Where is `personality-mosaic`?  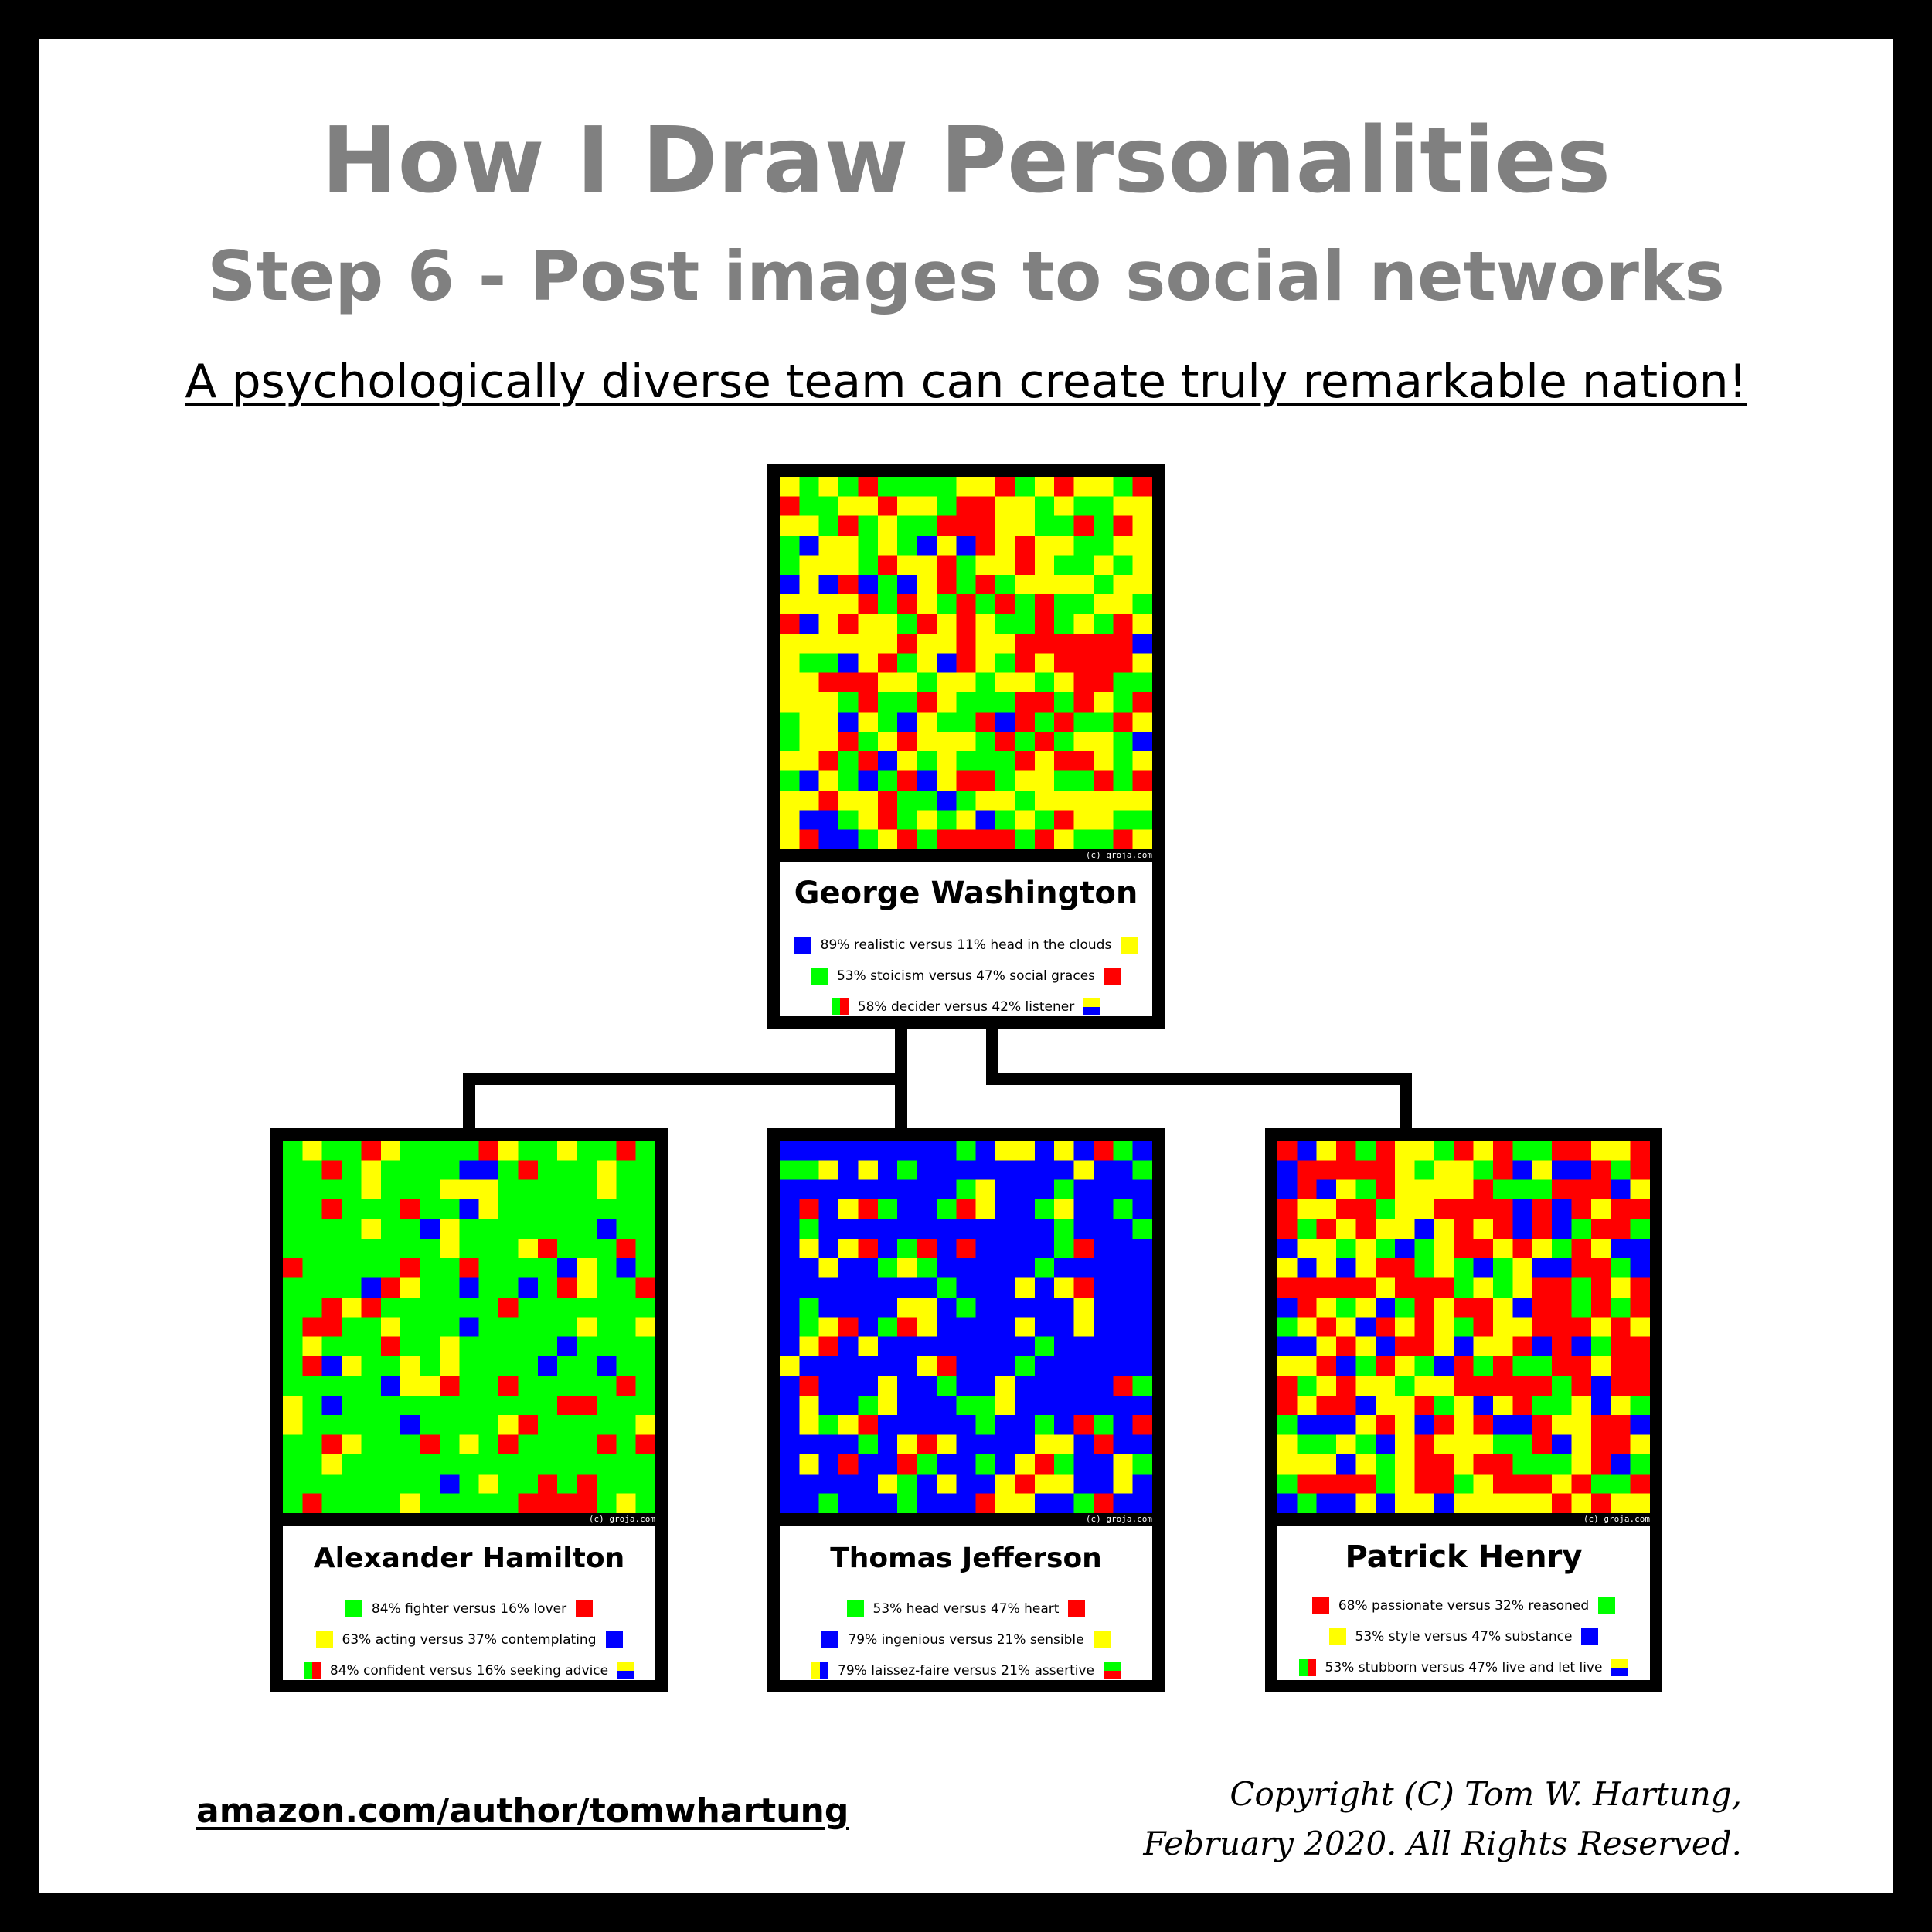 personality-mosaic is located at coordinates (469, 1327).